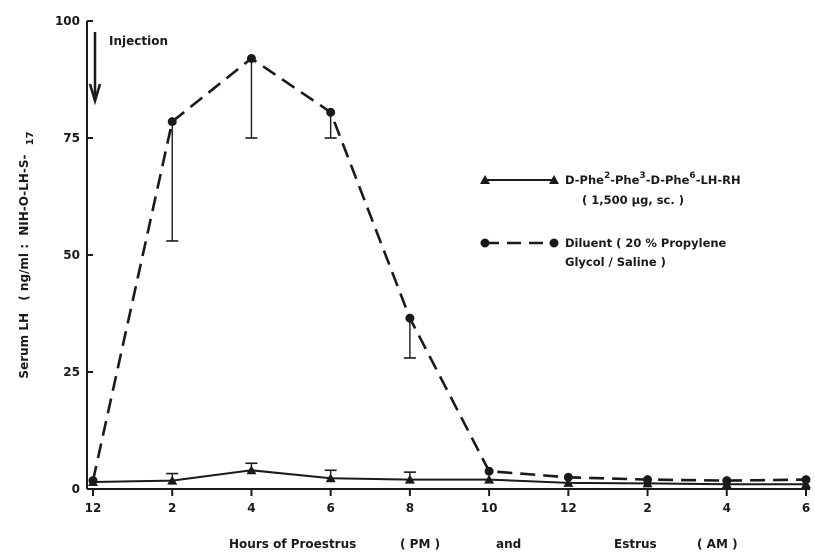 The width and height of the screenshot is (815, 557). I want to click on y-tick-label-50: 50, so click(71, 255).